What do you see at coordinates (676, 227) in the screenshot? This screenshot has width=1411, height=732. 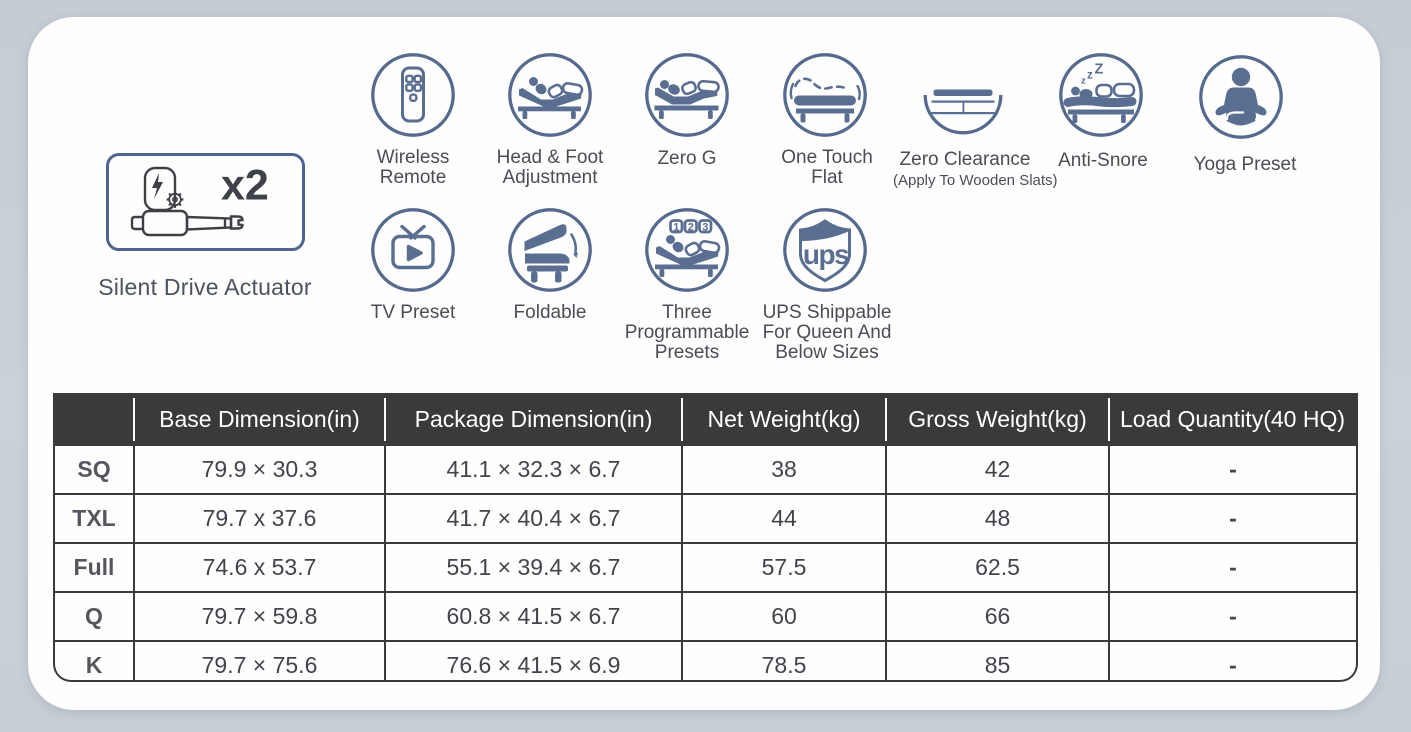 I see `svg-text: 1` at bounding box center [676, 227].